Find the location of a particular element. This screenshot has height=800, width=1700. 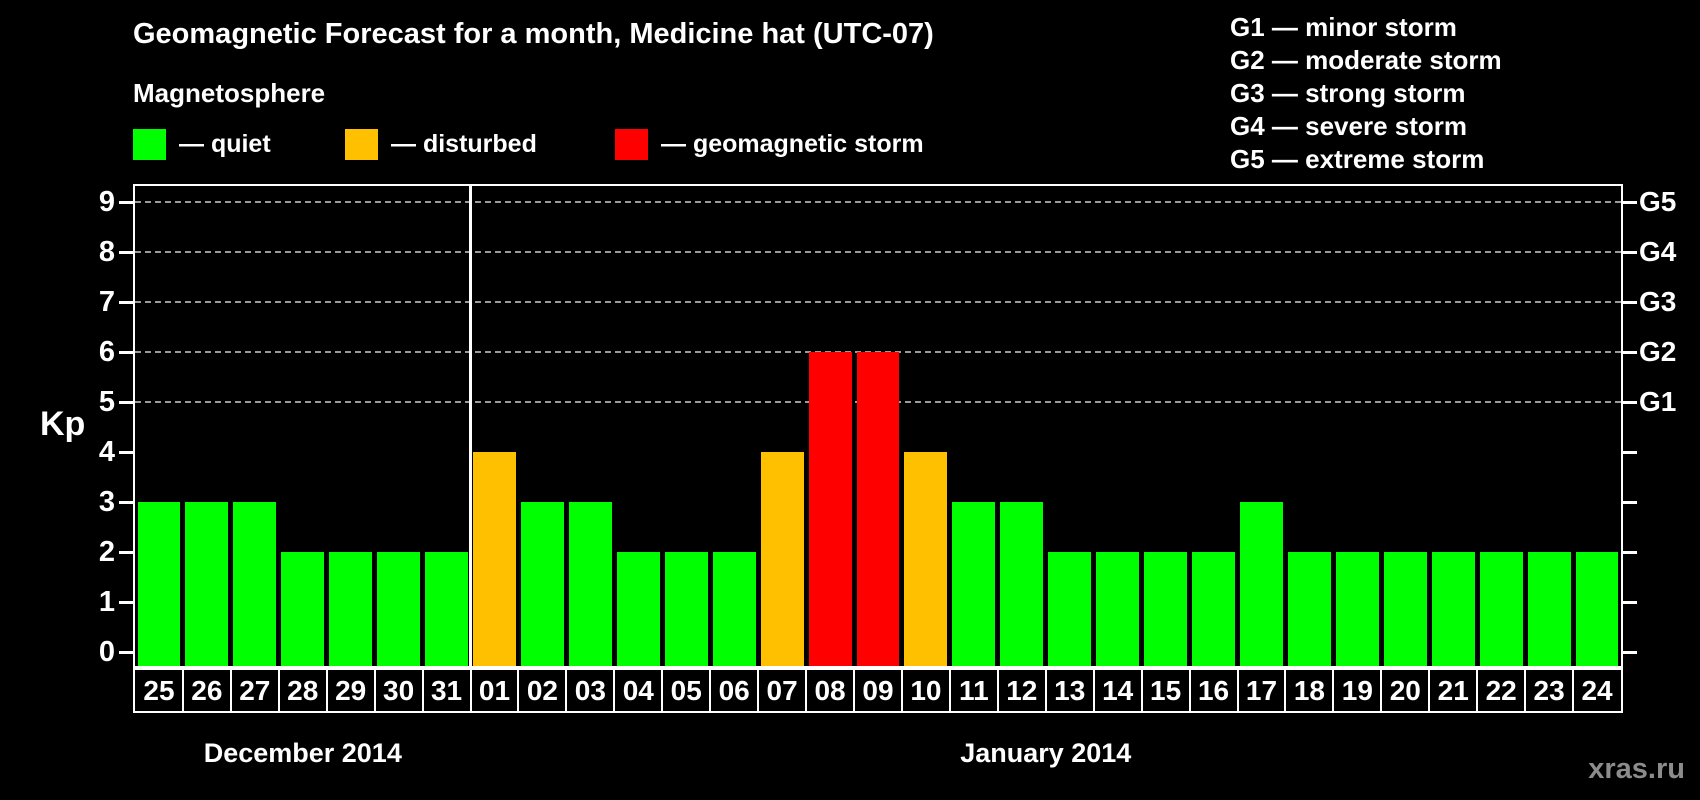

y-axis-tick-label-7: 7 is located at coordinates (106, 302).